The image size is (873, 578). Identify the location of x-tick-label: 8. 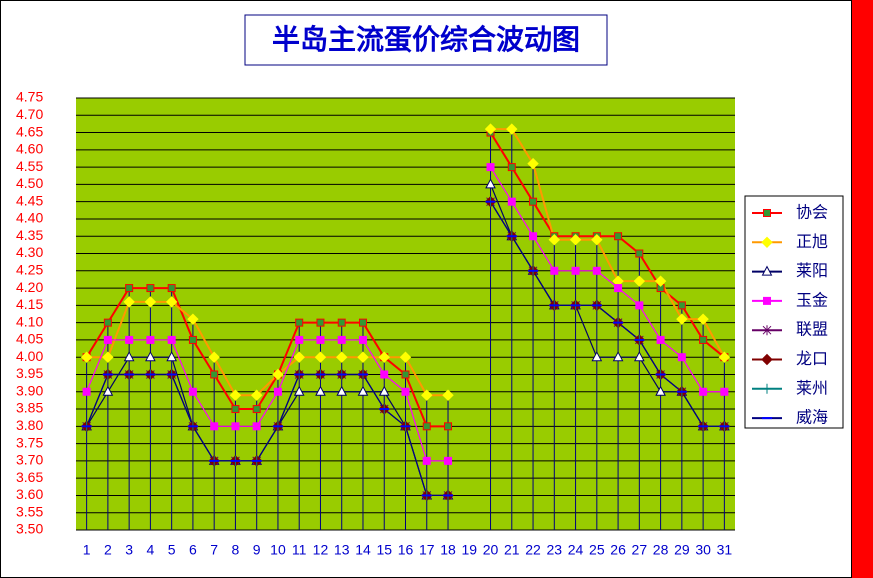
(236, 550).